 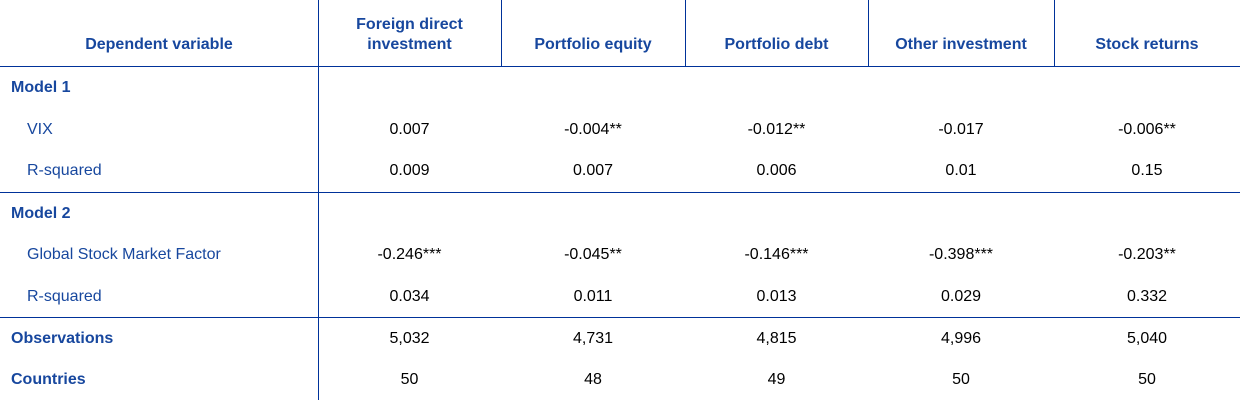 What do you see at coordinates (409, 296) in the screenshot?
I see `table-cell: 0.034` at bounding box center [409, 296].